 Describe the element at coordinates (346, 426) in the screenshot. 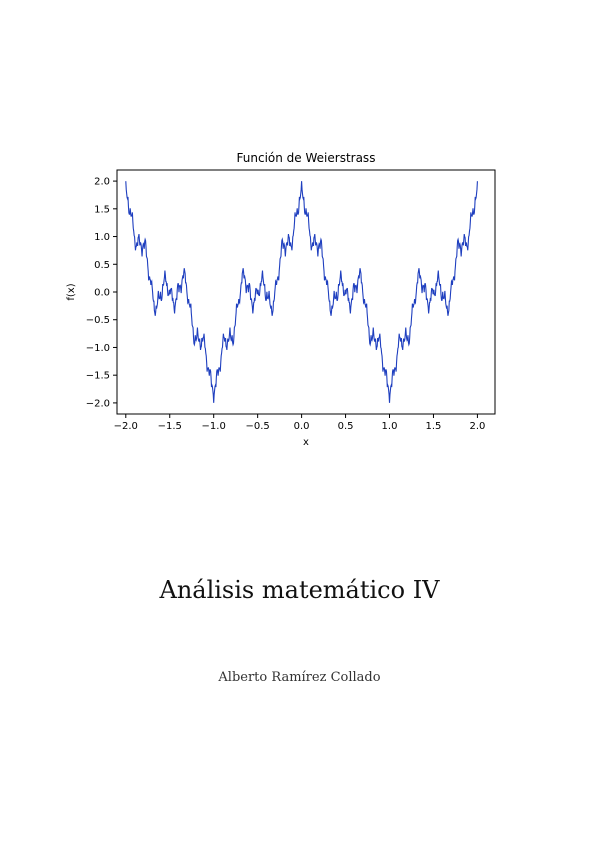

I see `x-tick-label: 0.5` at that location.